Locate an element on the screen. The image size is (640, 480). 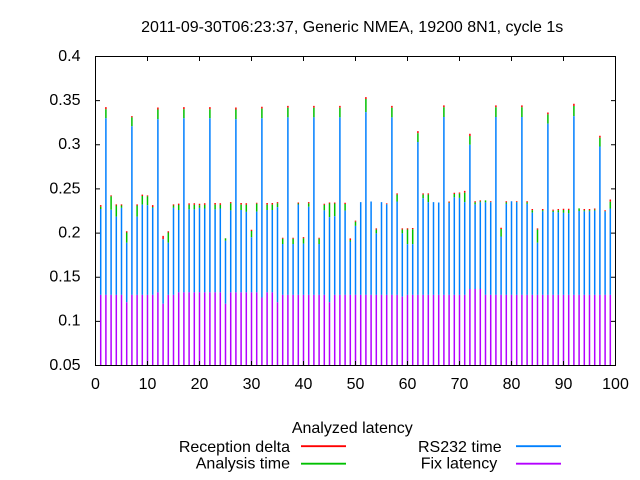
svg-text: Analysis time is located at coordinates (243, 463).